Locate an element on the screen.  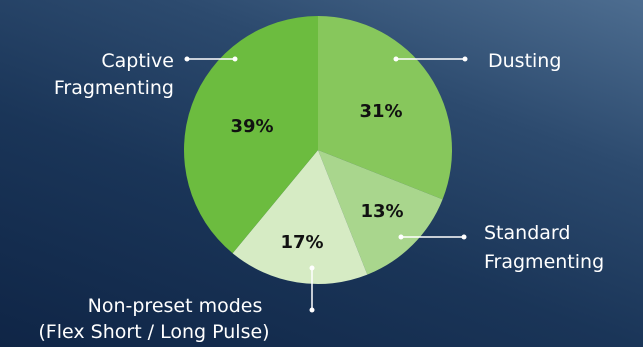
label-captive-fragmenting-line2: Fragmenting is located at coordinates (114, 88).